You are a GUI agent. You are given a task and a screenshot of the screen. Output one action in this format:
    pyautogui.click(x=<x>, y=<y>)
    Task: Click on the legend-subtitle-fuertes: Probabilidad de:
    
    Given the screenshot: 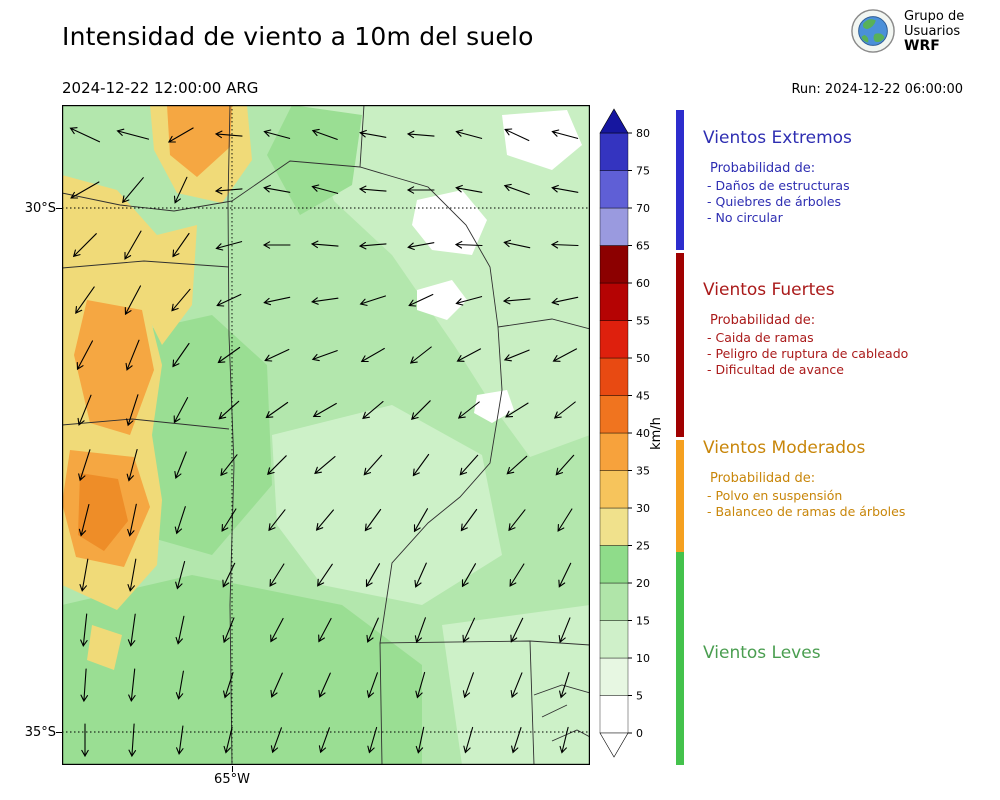 What is the action you would take?
    pyautogui.click(x=763, y=320)
    